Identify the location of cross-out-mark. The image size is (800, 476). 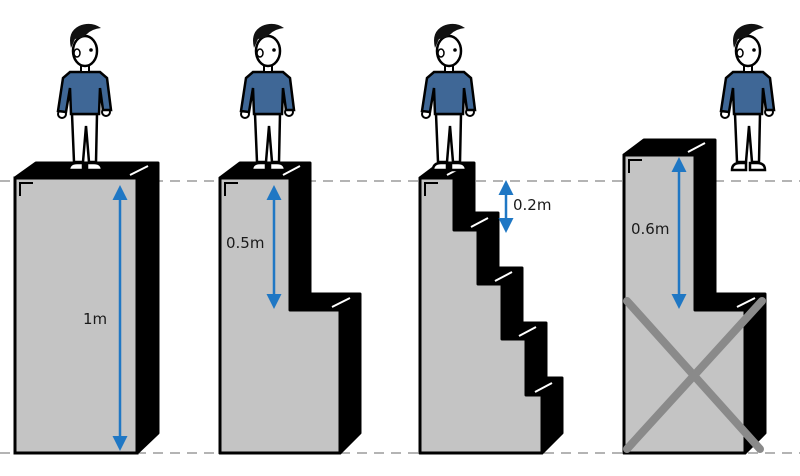
(694, 375).